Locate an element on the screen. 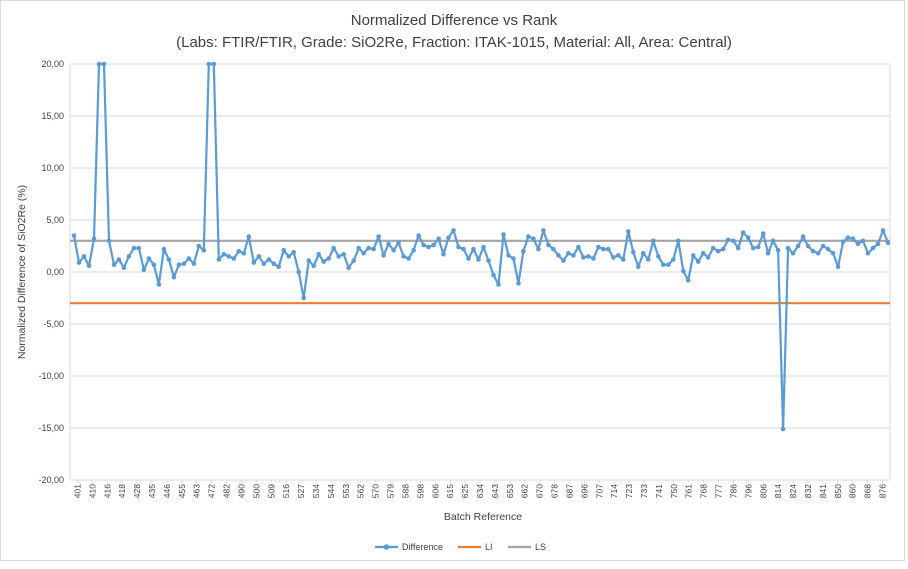 The width and height of the screenshot is (908, 569). x-tick-label: 850 is located at coordinates (838, 491).